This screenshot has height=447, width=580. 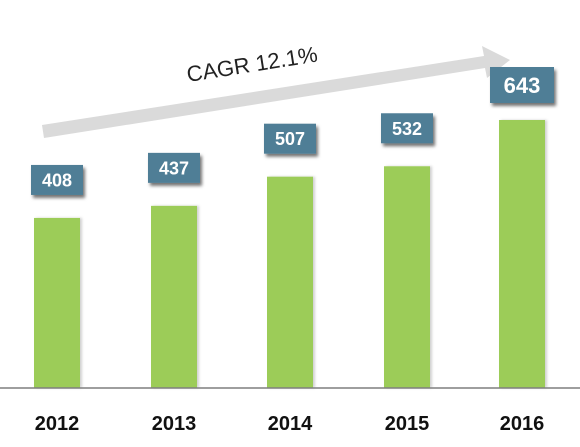 I want to click on x-tick-labels-group: 2012 2013 2014 2015 2016, so click(x=290, y=424).